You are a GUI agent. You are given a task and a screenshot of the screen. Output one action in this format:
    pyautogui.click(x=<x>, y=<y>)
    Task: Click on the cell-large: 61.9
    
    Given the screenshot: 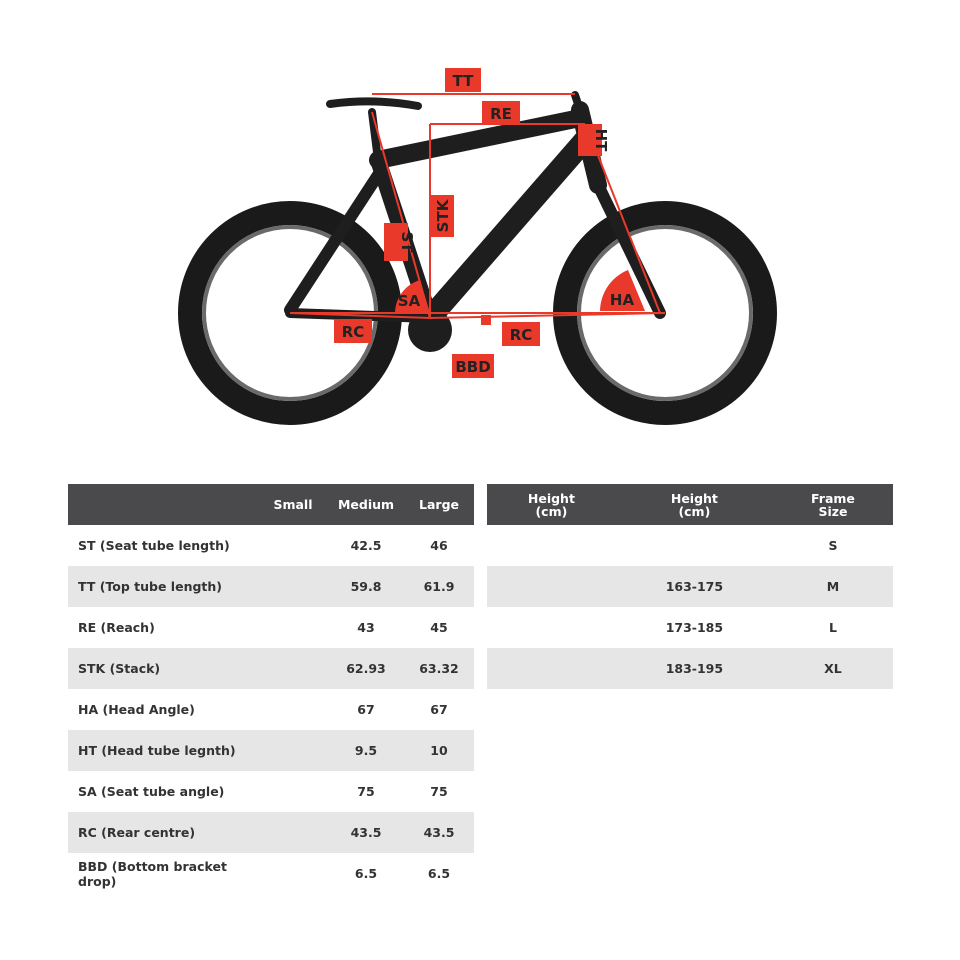 What is the action you would take?
    pyautogui.click(x=439, y=586)
    